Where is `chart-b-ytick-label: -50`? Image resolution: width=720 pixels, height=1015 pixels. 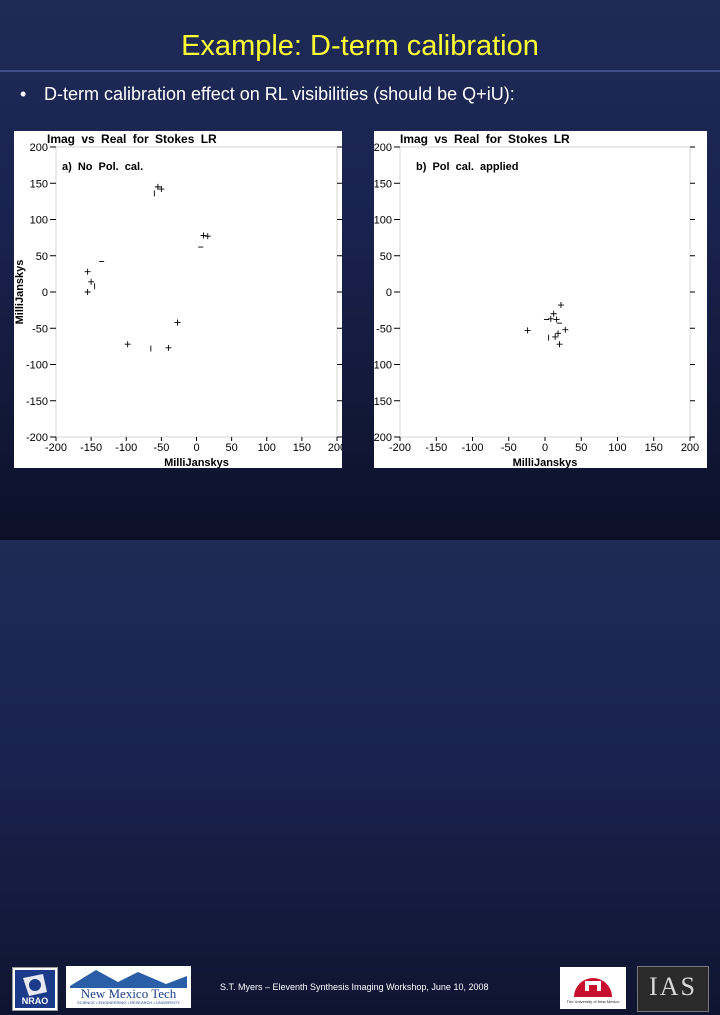 chart-b-ytick-label: -50 is located at coordinates (384, 329).